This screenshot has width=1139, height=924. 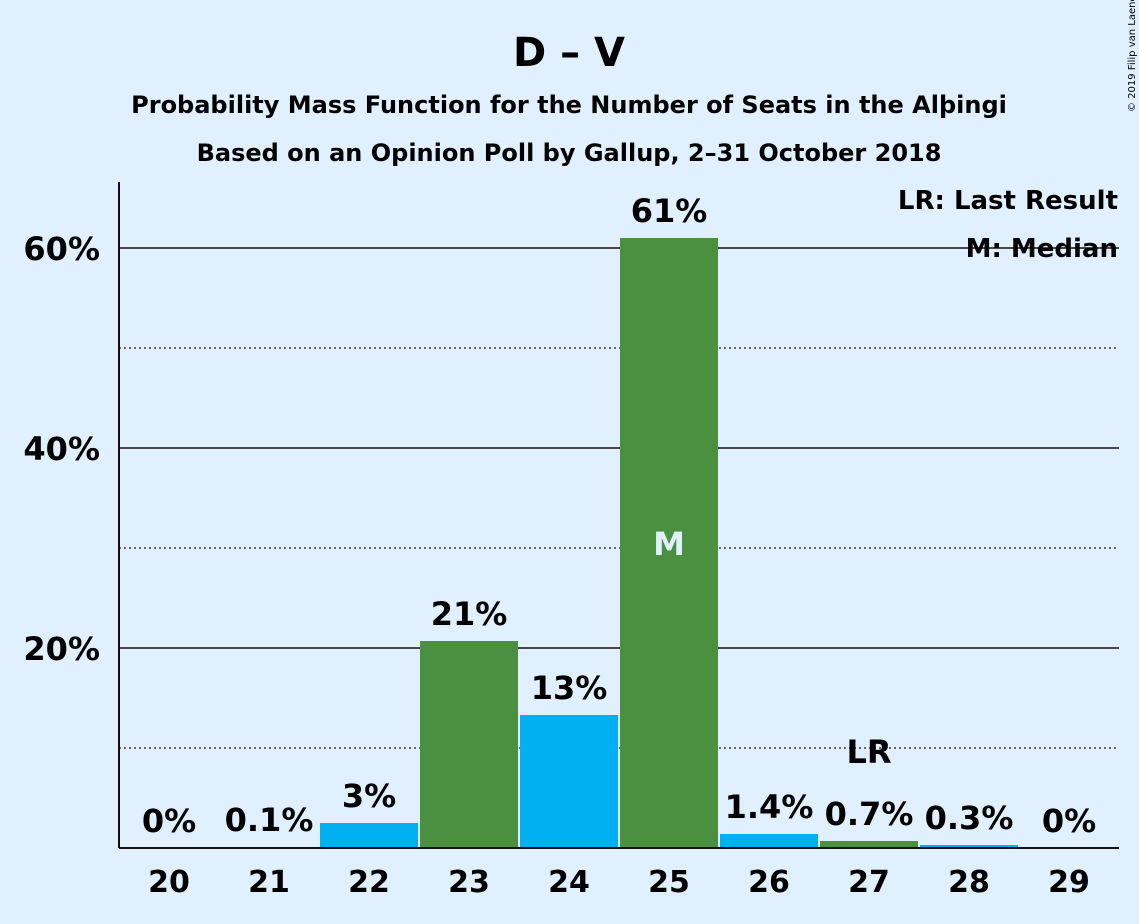 What do you see at coordinates (369, 882) in the screenshot?
I see `x-tick-label-22: 22` at bounding box center [369, 882].